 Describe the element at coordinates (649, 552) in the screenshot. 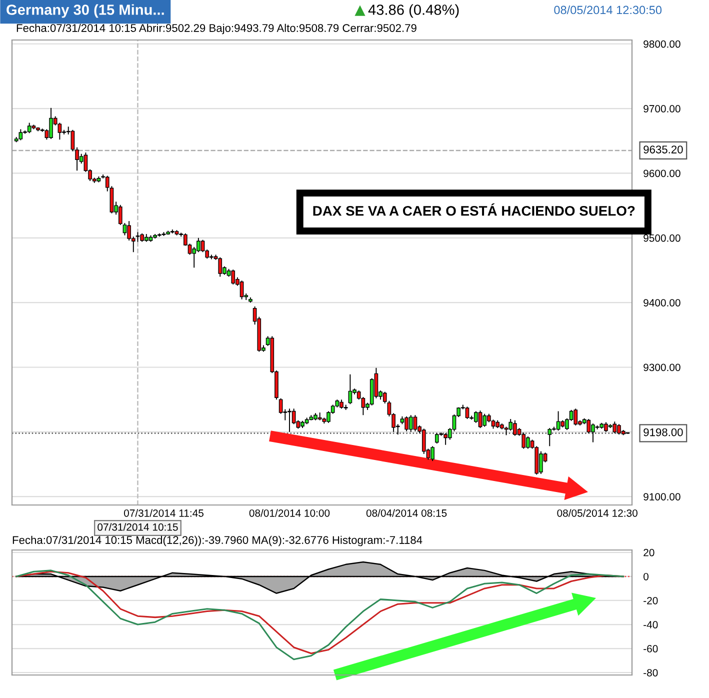

I see `y-tick-label: 20` at that location.